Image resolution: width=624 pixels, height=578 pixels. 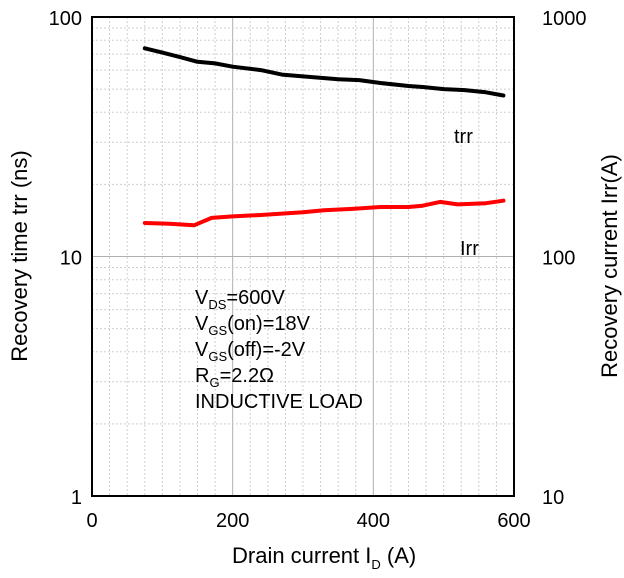 I want to click on condition-load: INDUCTIVE LOAD, so click(x=279, y=402).